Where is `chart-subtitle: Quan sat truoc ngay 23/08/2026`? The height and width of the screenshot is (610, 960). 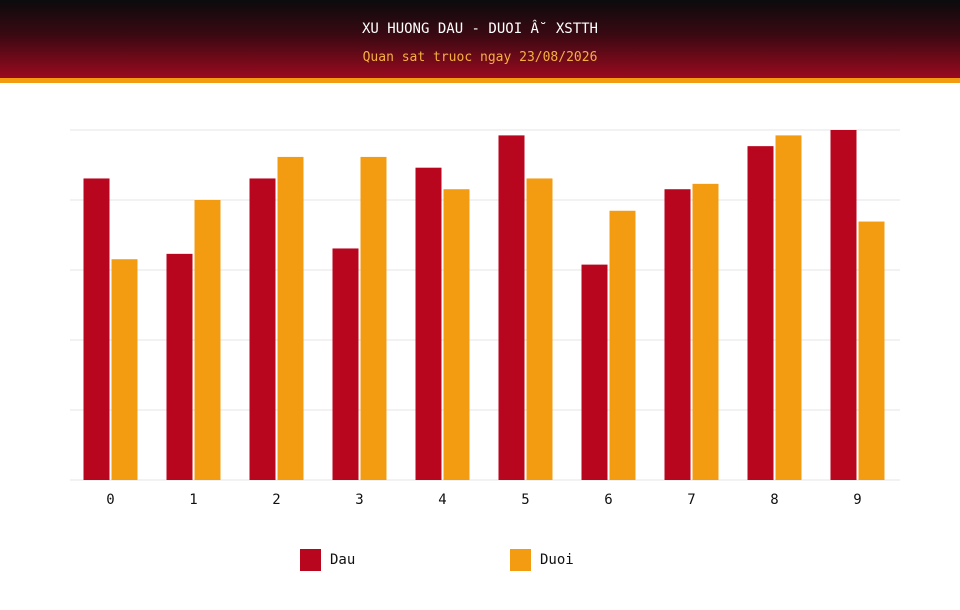
chart-subtitle: Quan sat truoc ngay 23/08/2026 is located at coordinates (480, 57).